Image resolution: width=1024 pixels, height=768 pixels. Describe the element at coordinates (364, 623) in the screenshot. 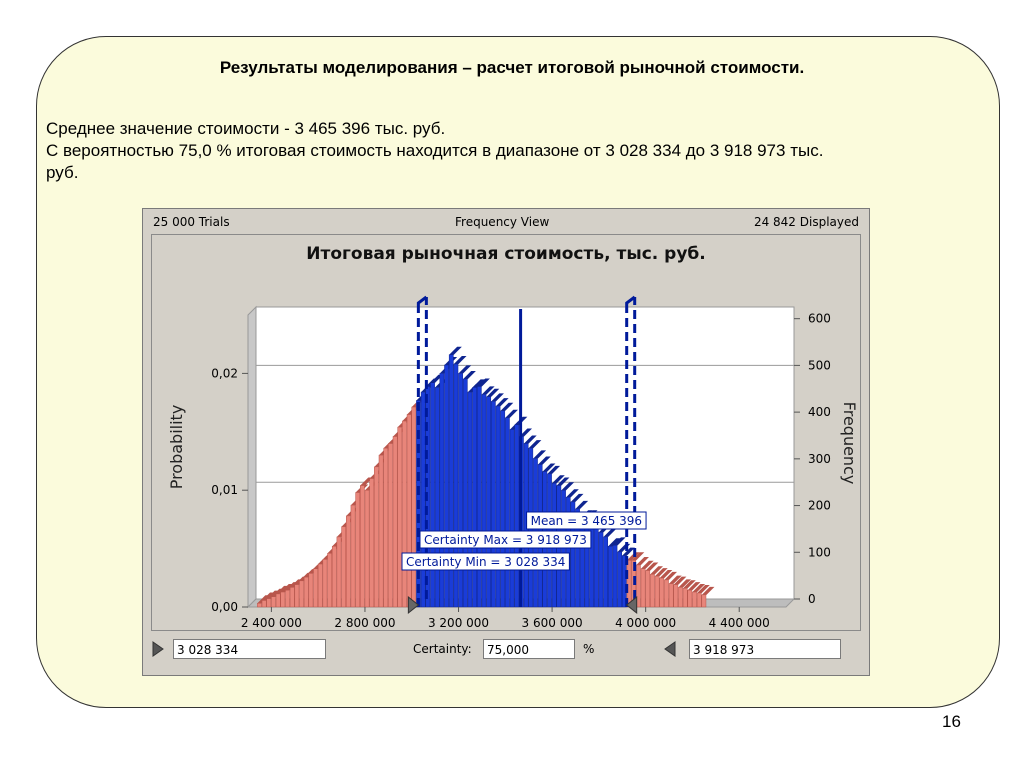

I see `x-tick-label: 2 800 000` at that location.